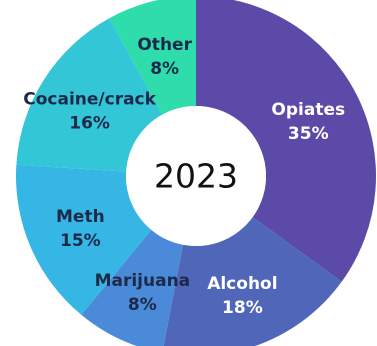 The width and height of the screenshot is (377, 346). What do you see at coordinates (80, 241) in the screenshot?
I see `slice-percent-text: 15%` at bounding box center [80, 241].